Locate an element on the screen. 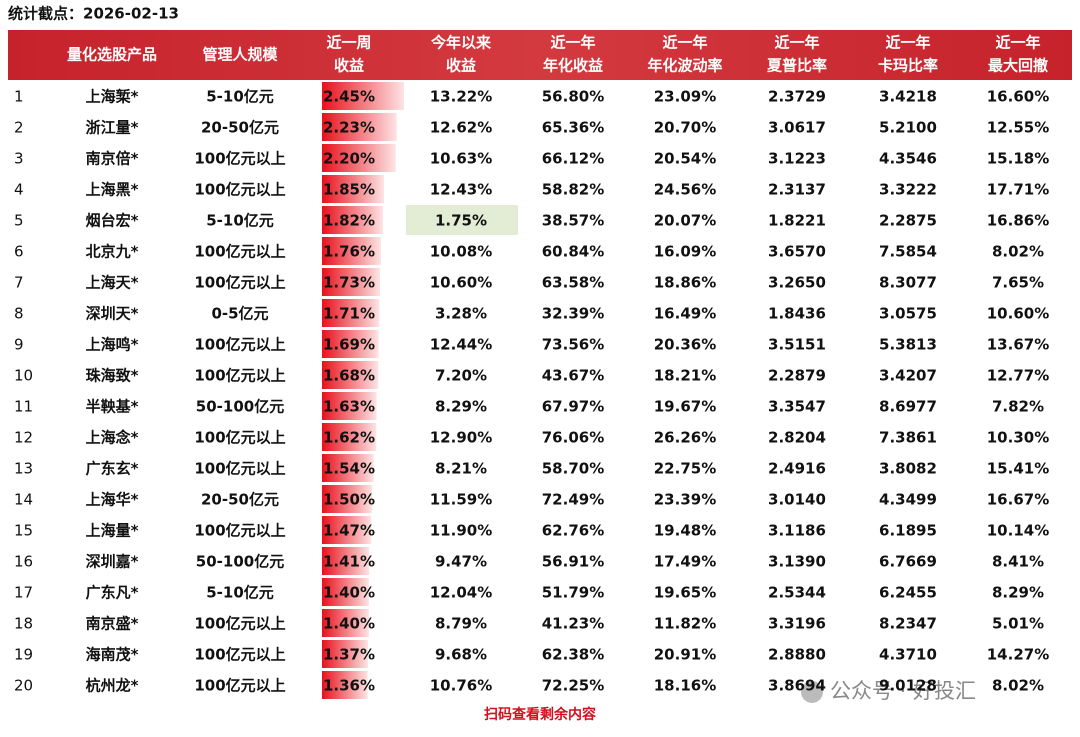  table-cell: 3.3222 is located at coordinates (908, 190).